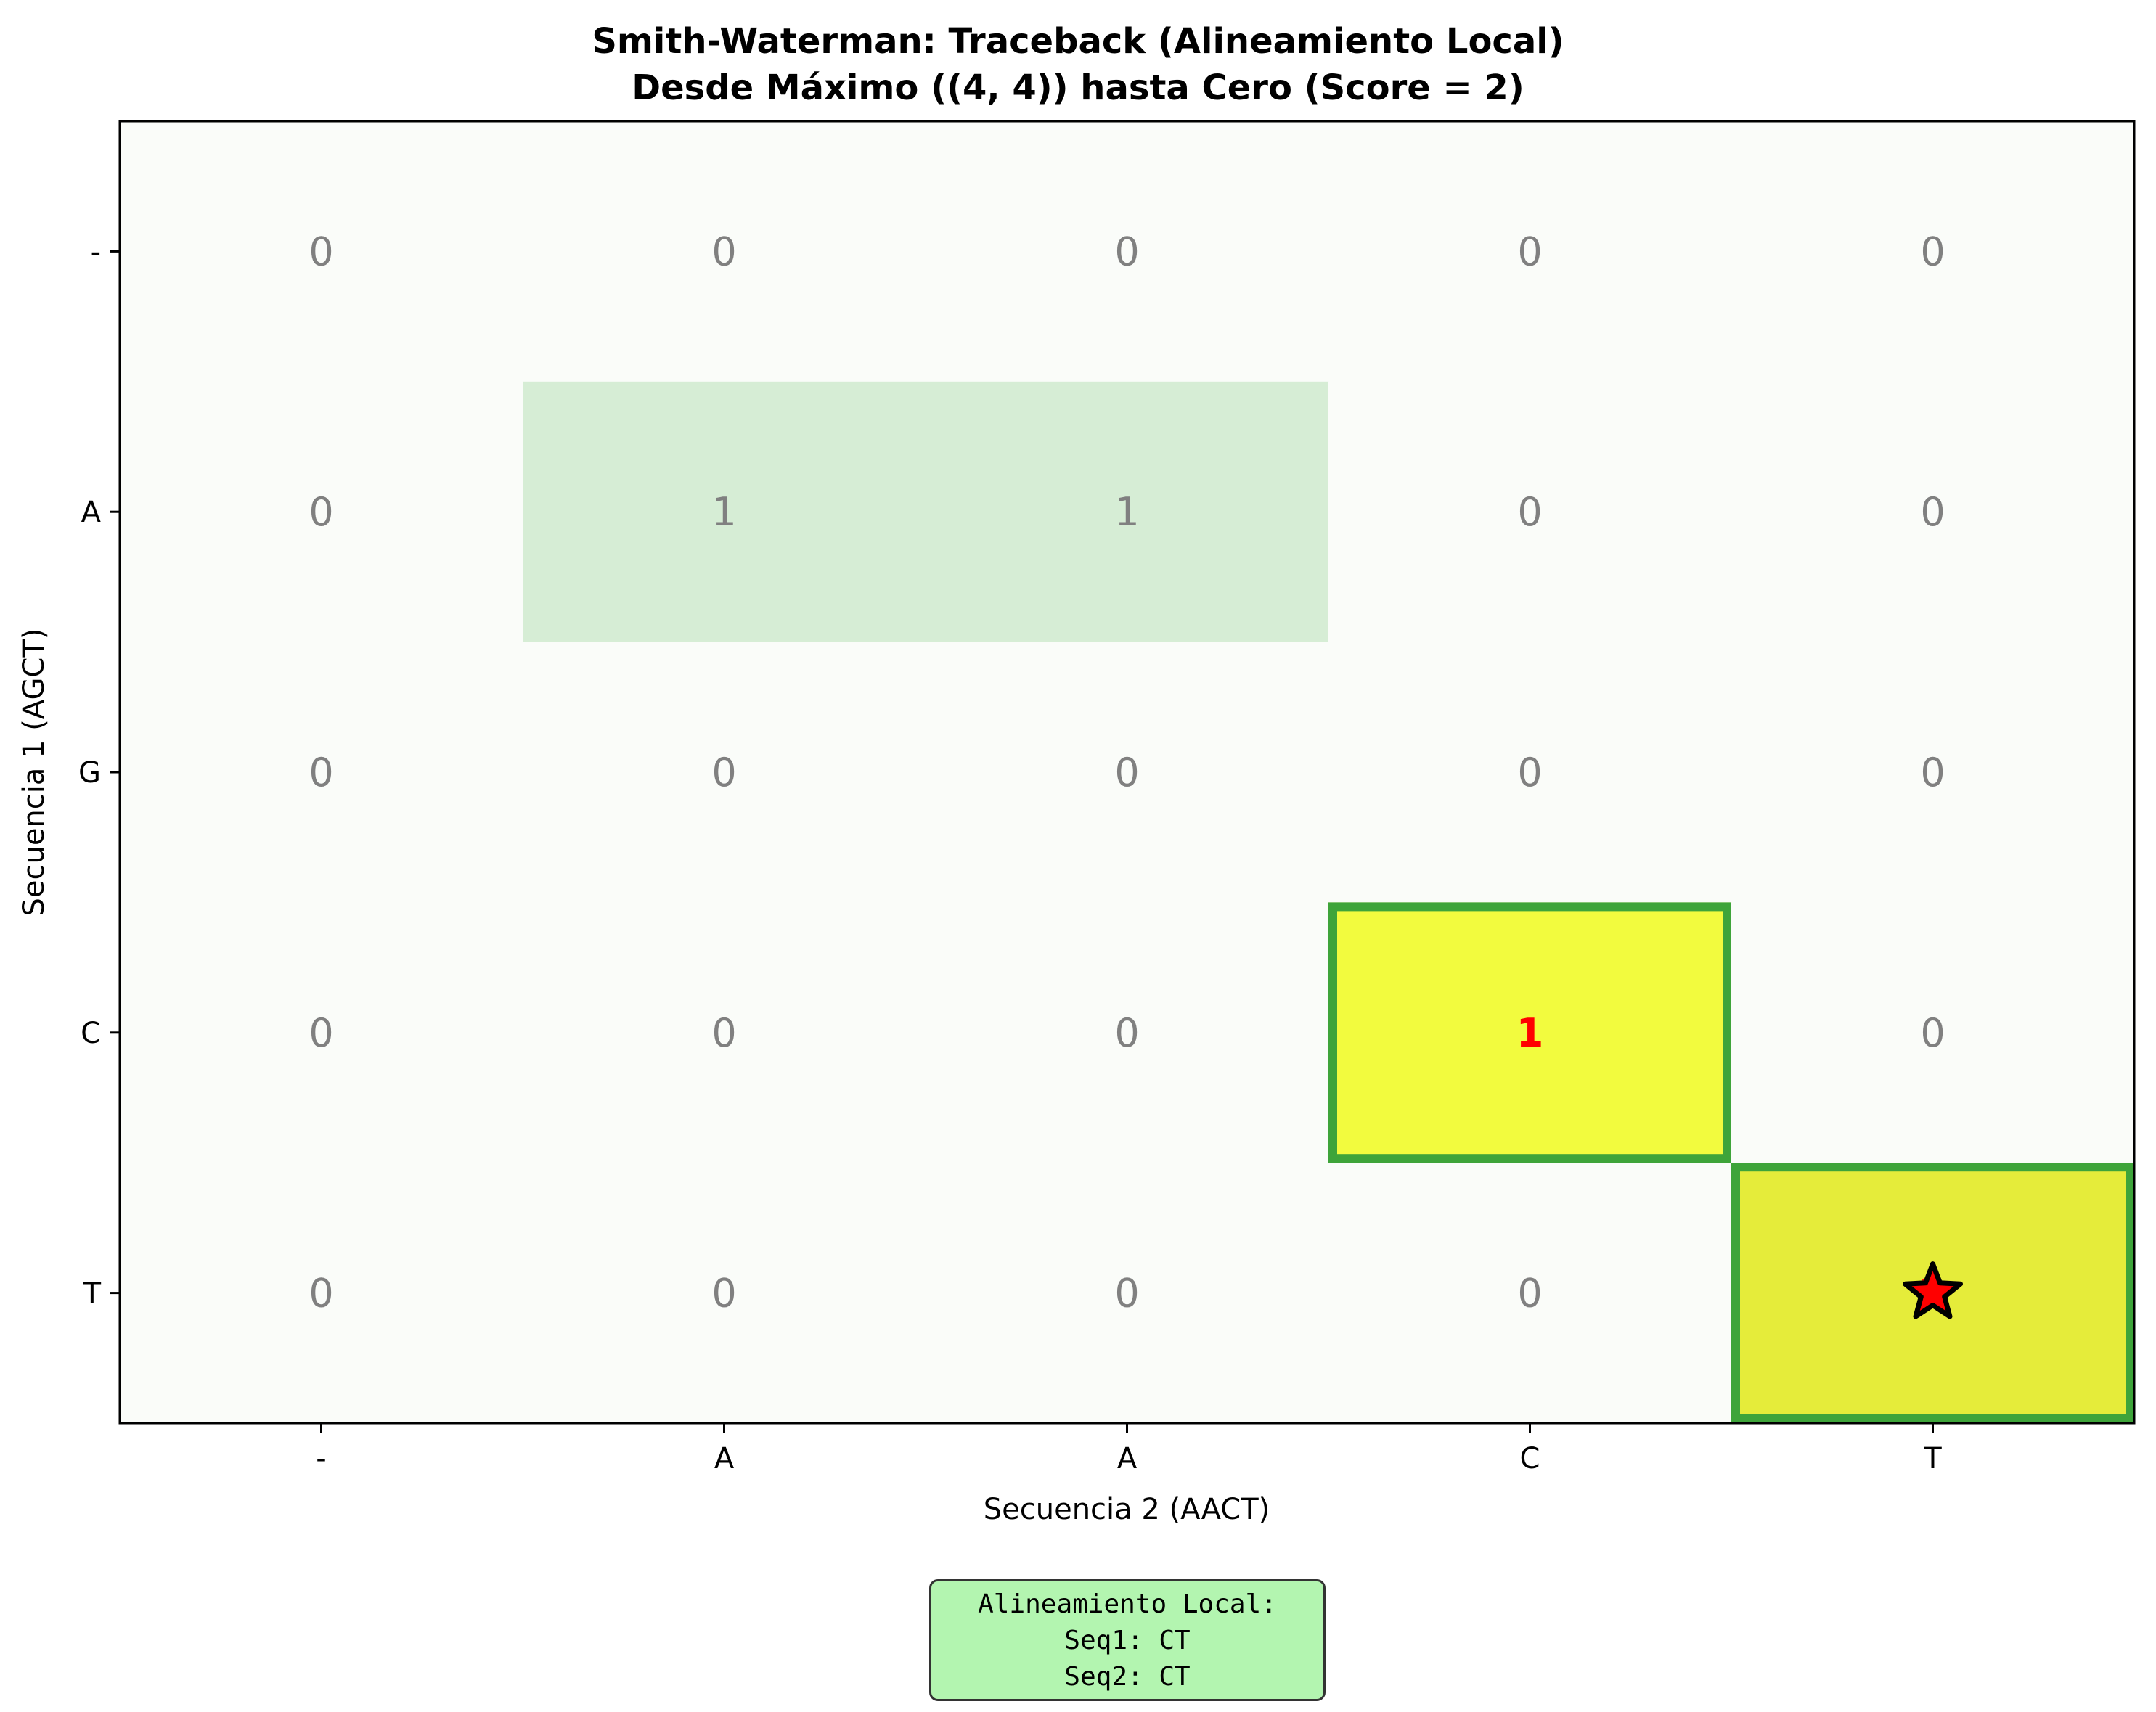 The width and height of the screenshot is (2156, 1712). I want to click on star-icon, so click(1933, 1290).